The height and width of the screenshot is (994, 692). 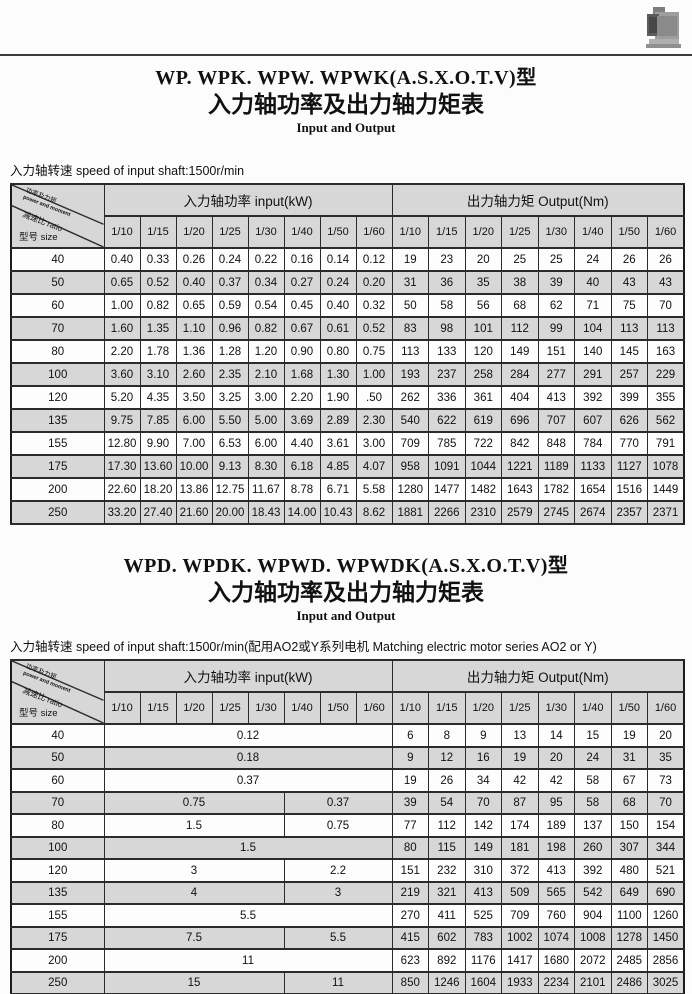 I want to click on output-torque-cell: 707, so click(x=556, y=421).